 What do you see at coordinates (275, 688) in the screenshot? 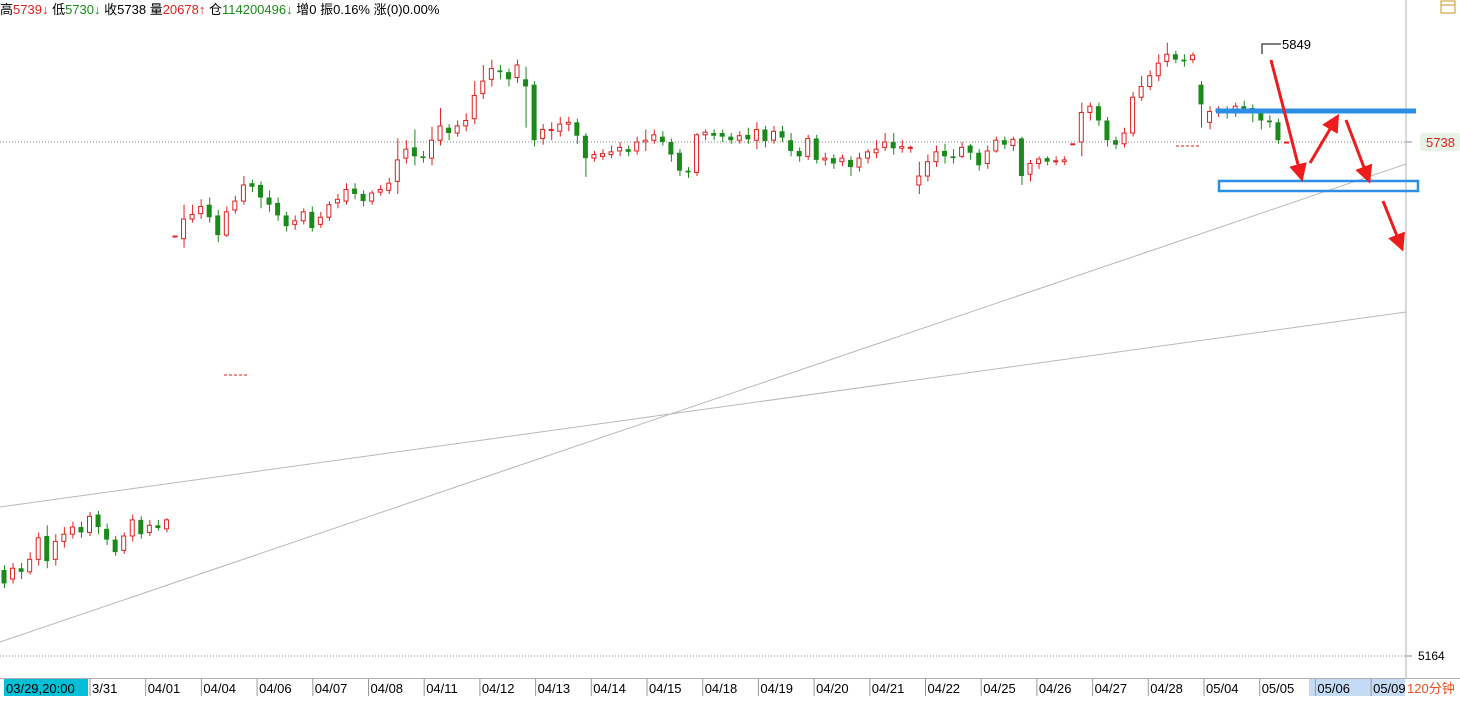
I see `time-label: 04/06` at bounding box center [275, 688].